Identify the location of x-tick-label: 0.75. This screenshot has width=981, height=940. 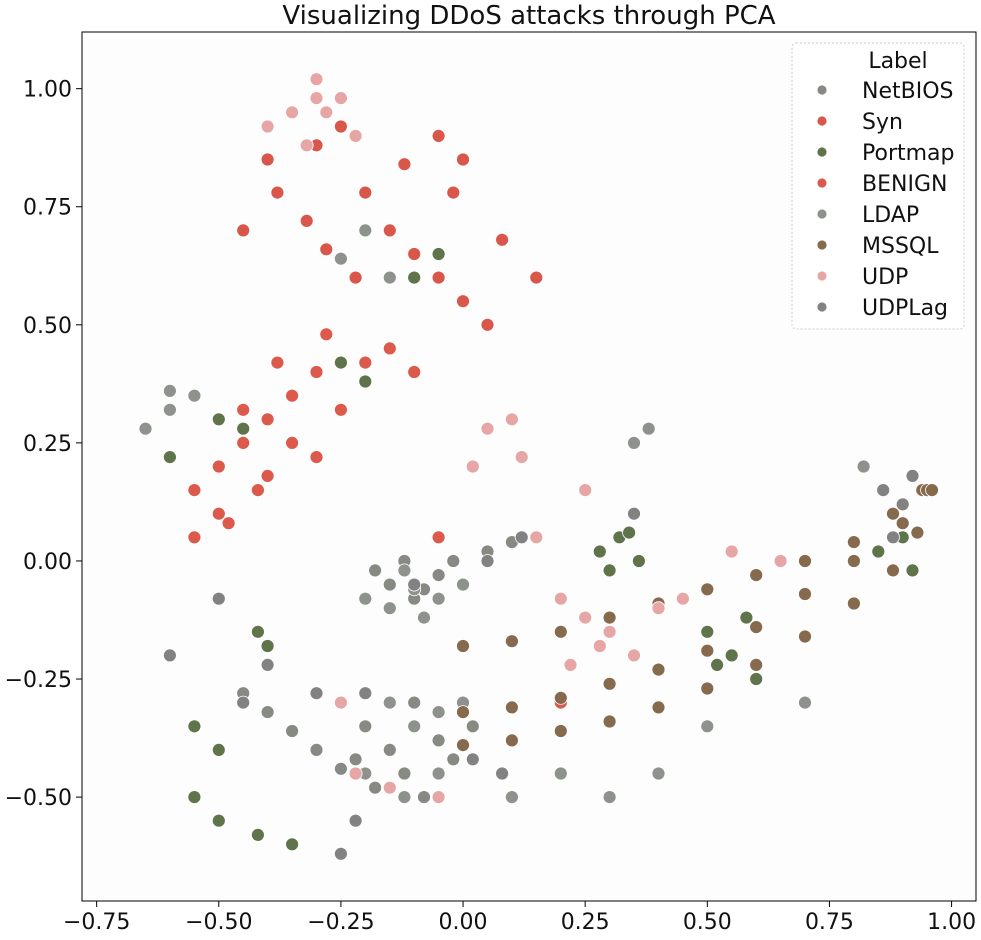
(829, 922).